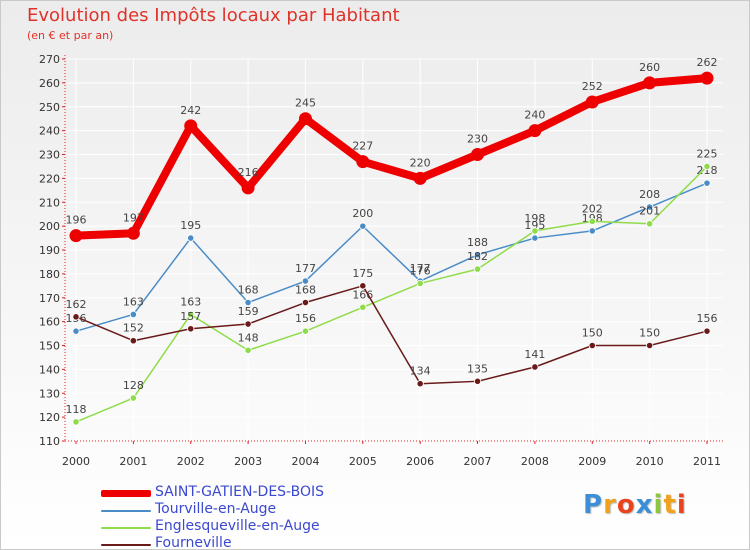  What do you see at coordinates (126, 545) in the screenshot?
I see `legend-swatch-fourneville` at bounding box center [126, 545].